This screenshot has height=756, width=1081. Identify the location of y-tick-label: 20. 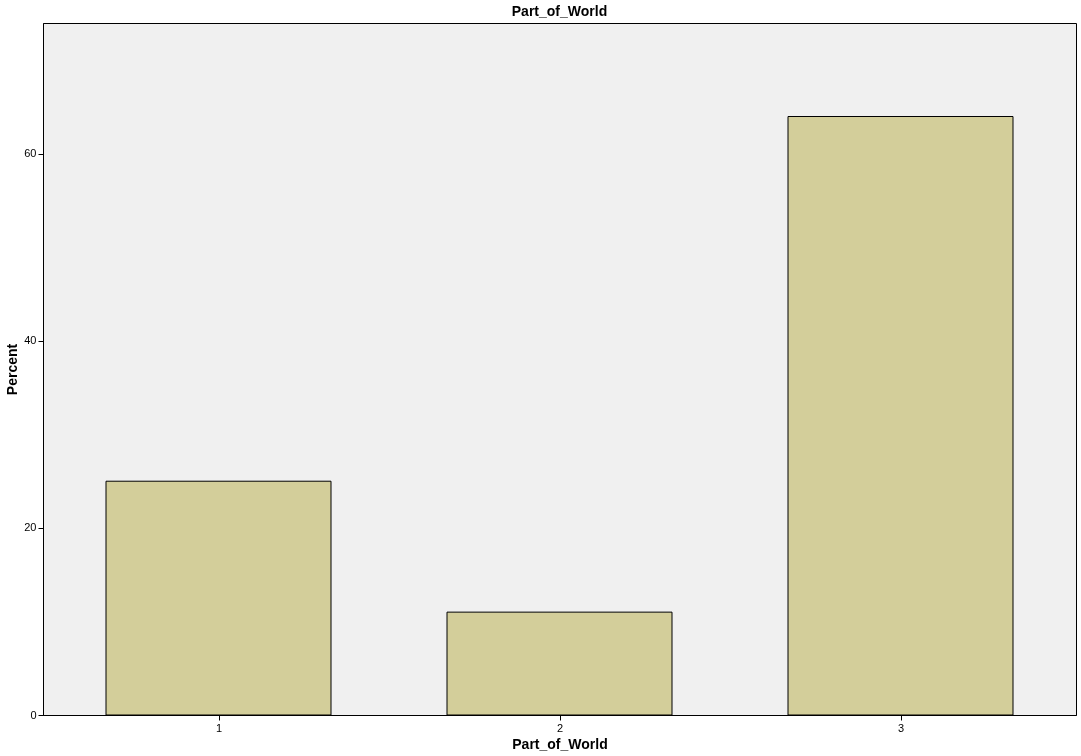
(30, 527).